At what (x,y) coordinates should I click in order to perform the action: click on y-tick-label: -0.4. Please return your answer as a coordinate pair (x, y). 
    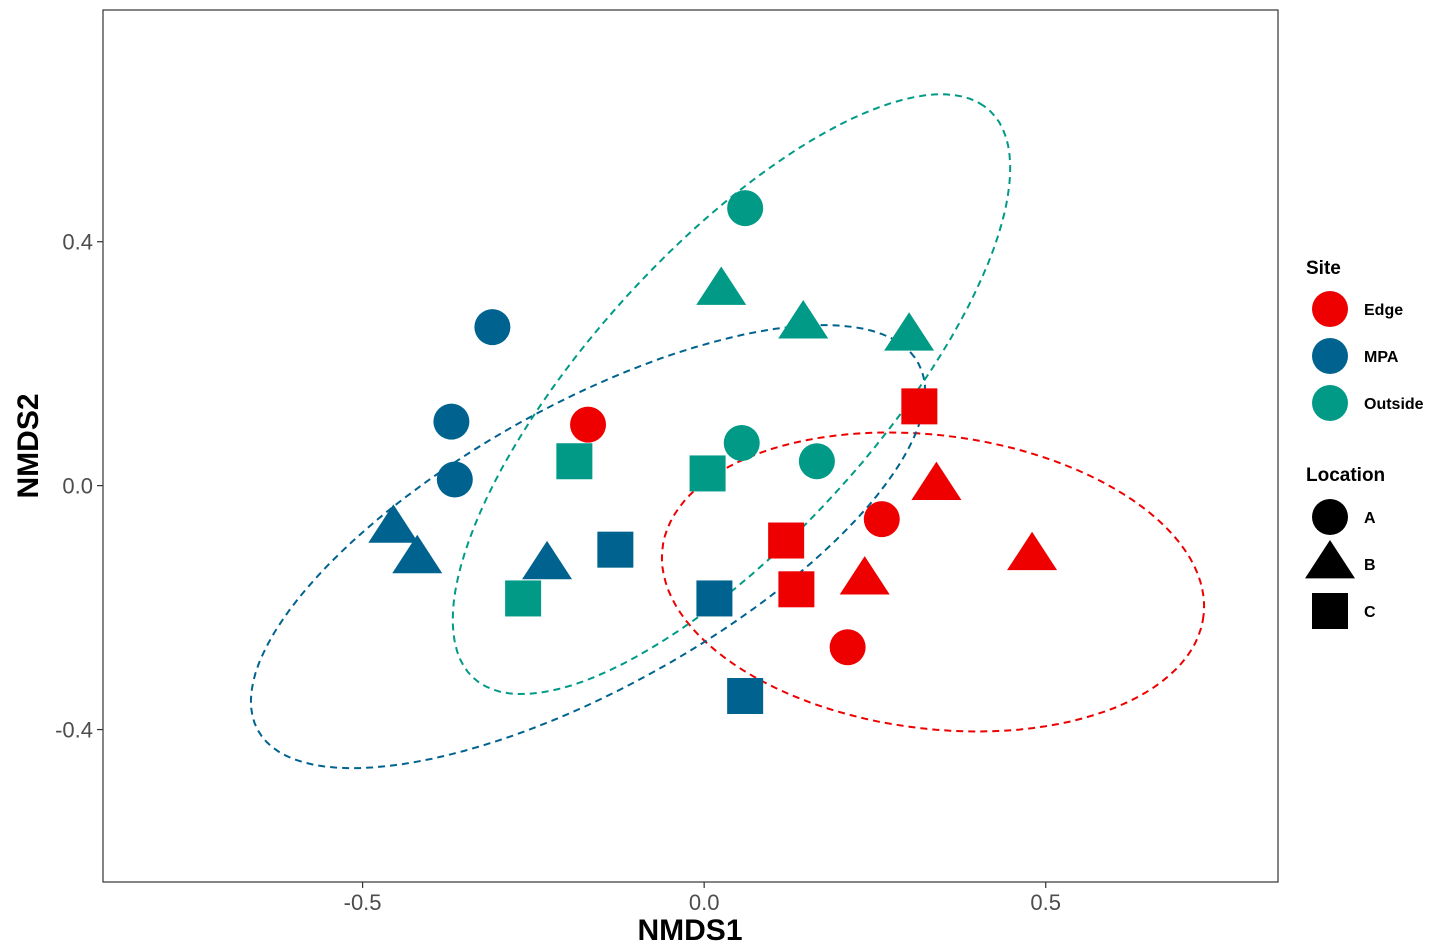
    Looking at the image, I should click on (74, 730).